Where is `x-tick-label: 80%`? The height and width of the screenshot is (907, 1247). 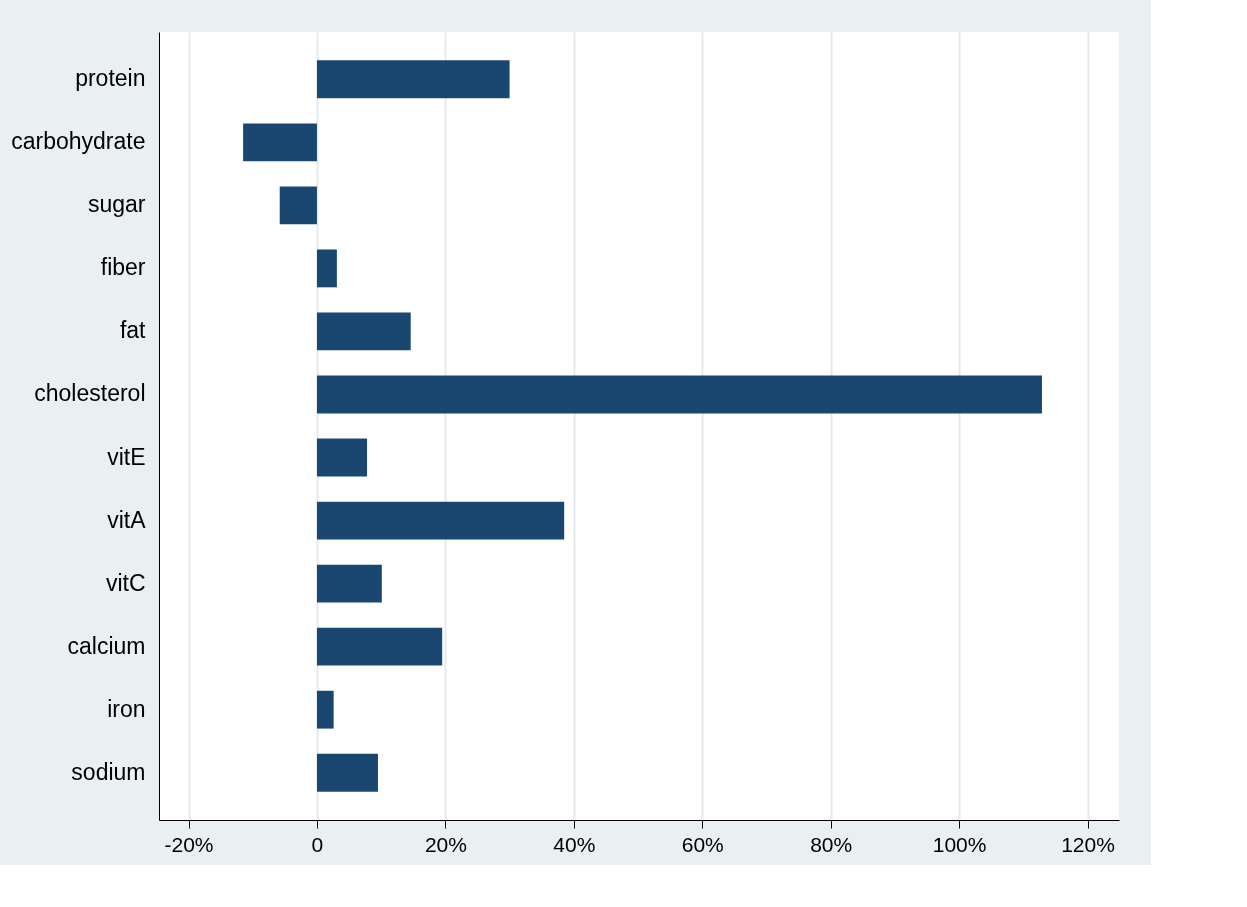 x-tick-label: 80% is located at coordinates (831, 844).